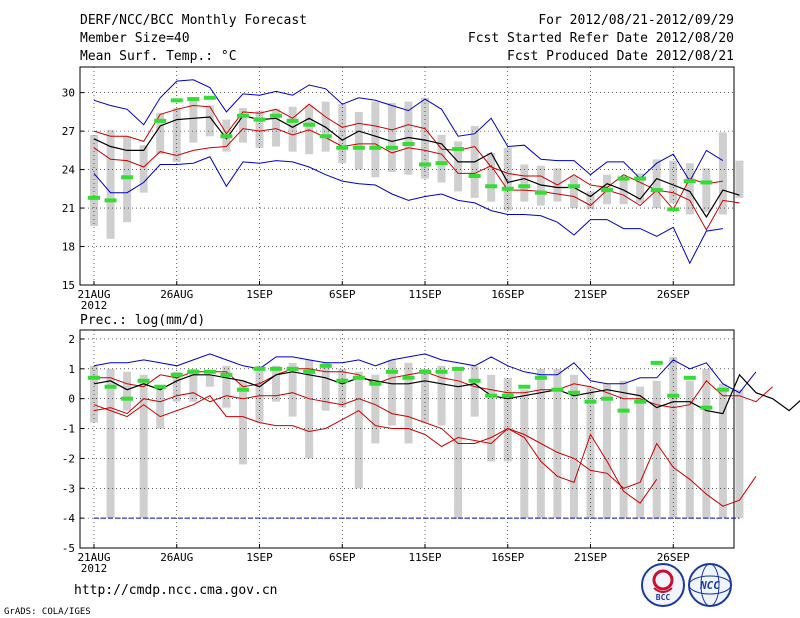 The image size is (800, 618). What do you see at coordinates (636, 20) in the screenshot?
I see `forecast-period-label: For 2012/08/21-2012/09/29` at bounding box center [636, 20].